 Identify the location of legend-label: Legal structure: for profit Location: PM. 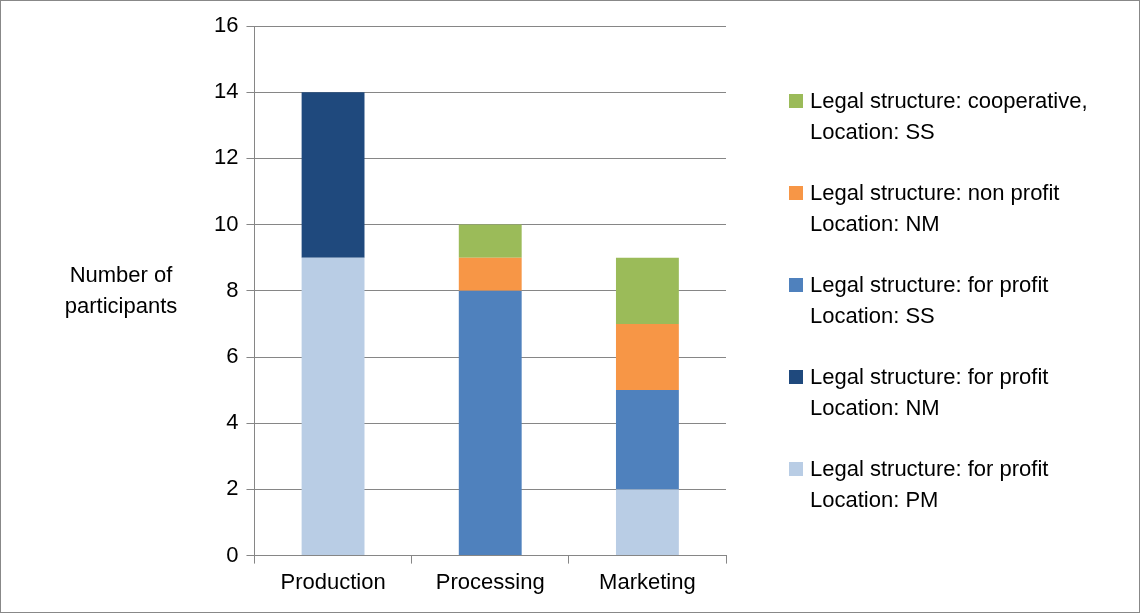
(930, 484).